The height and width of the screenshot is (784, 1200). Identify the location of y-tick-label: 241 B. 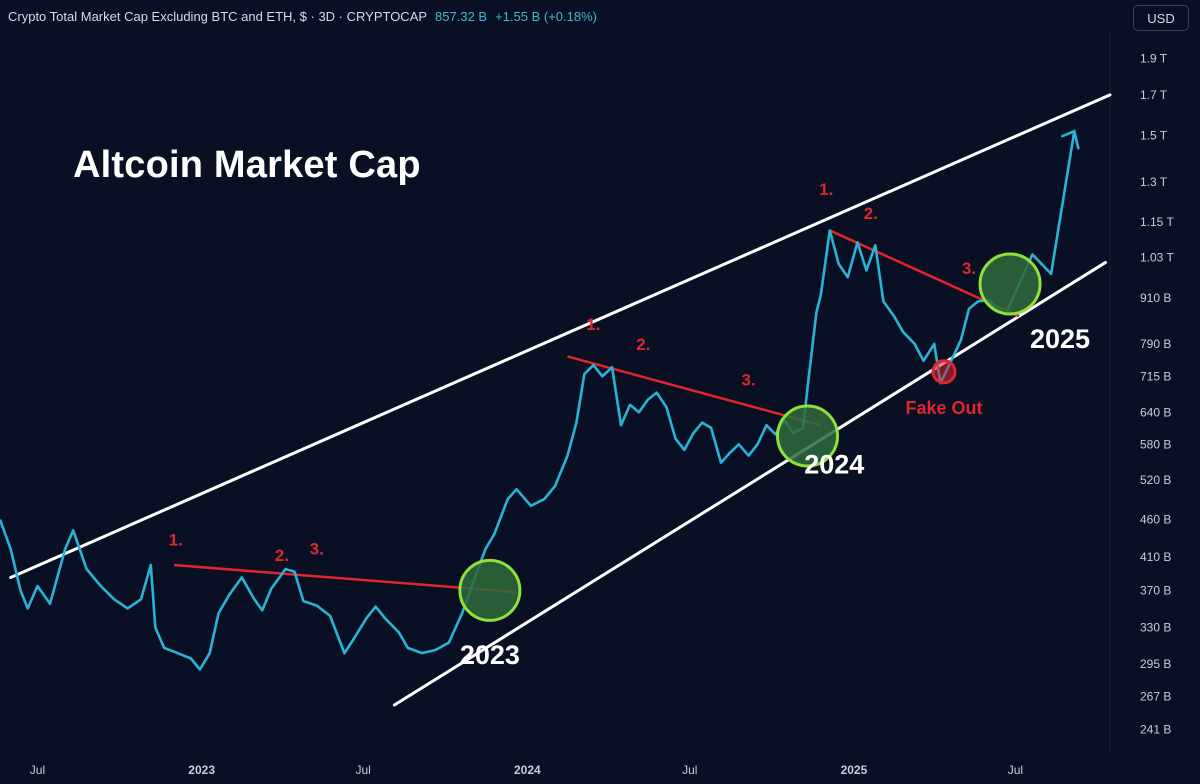
(1155, 730).